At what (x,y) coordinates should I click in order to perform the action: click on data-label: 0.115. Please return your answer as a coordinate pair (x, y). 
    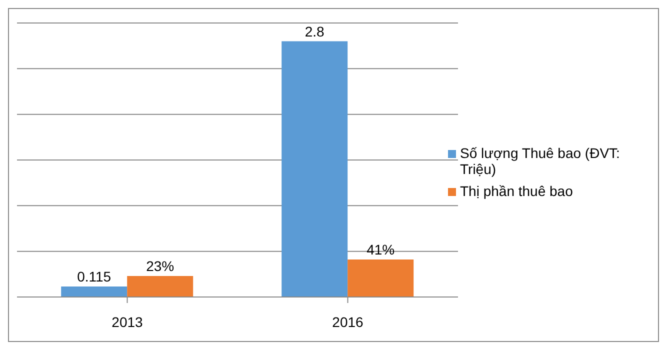
    Looking at the image, I should click on (94, 276).